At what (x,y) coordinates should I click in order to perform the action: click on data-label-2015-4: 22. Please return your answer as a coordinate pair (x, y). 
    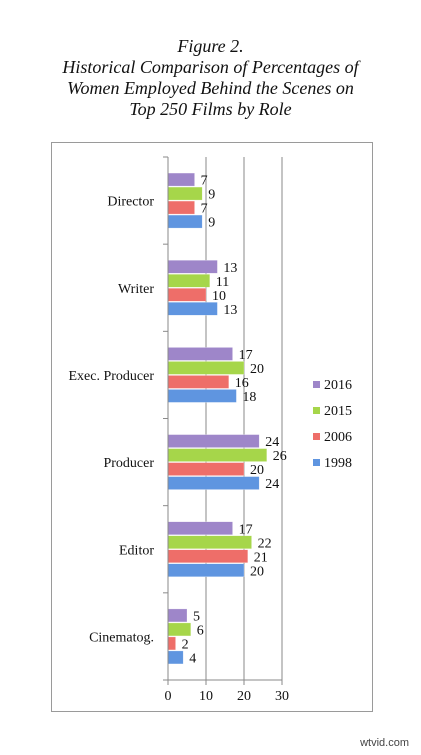
    Looking at the image, I should click on (265, 543).